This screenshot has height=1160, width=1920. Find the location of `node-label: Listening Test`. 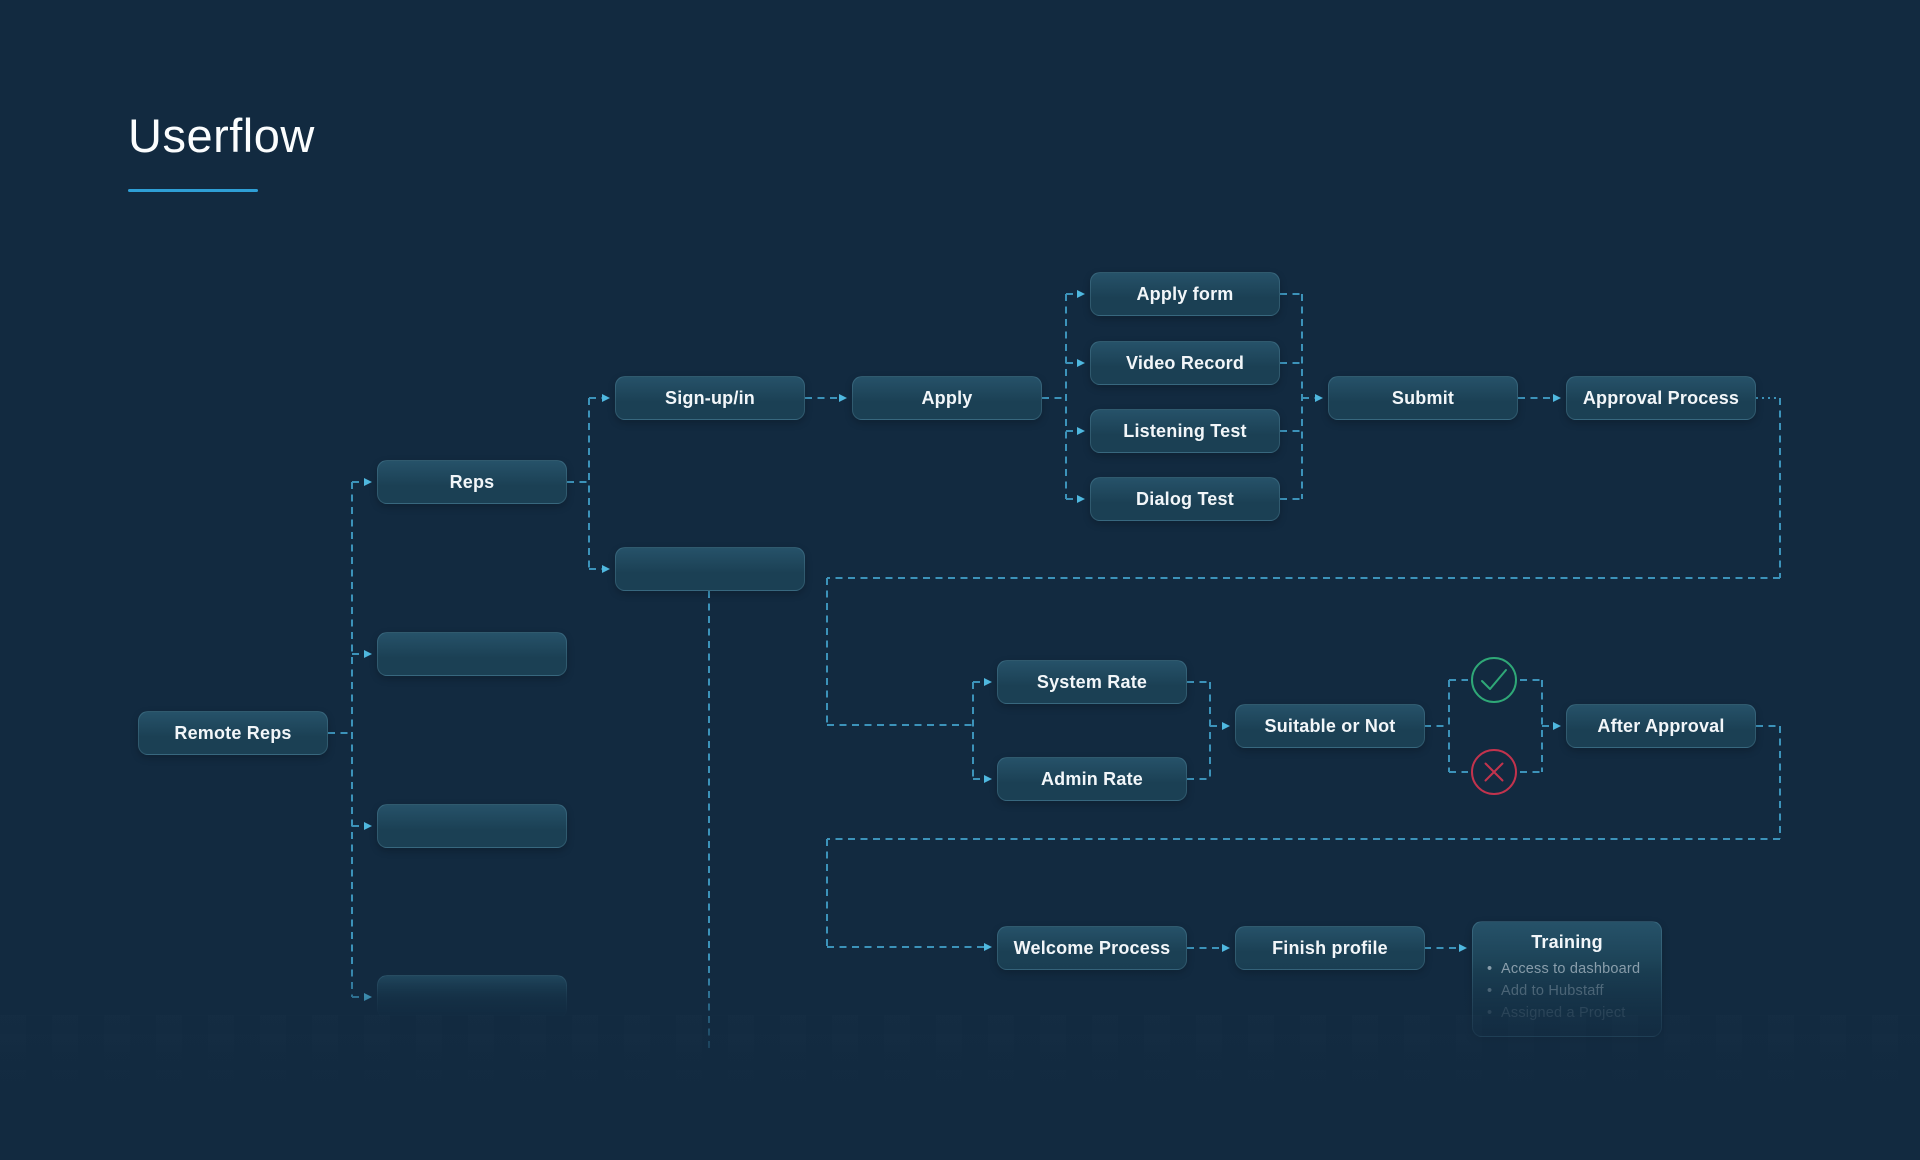

node-label: Listening Test is located at coordinates (1185, 430).